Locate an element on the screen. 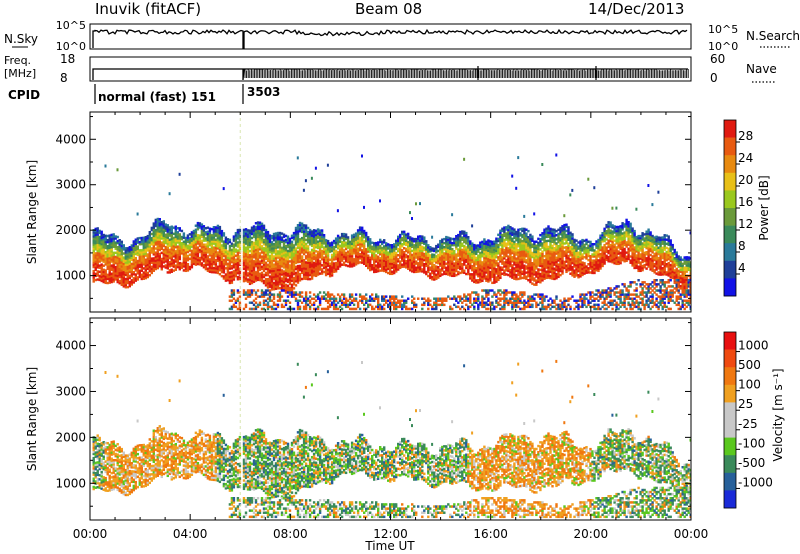  nsky-label: N.Sky is located at coordinates (21, 39).